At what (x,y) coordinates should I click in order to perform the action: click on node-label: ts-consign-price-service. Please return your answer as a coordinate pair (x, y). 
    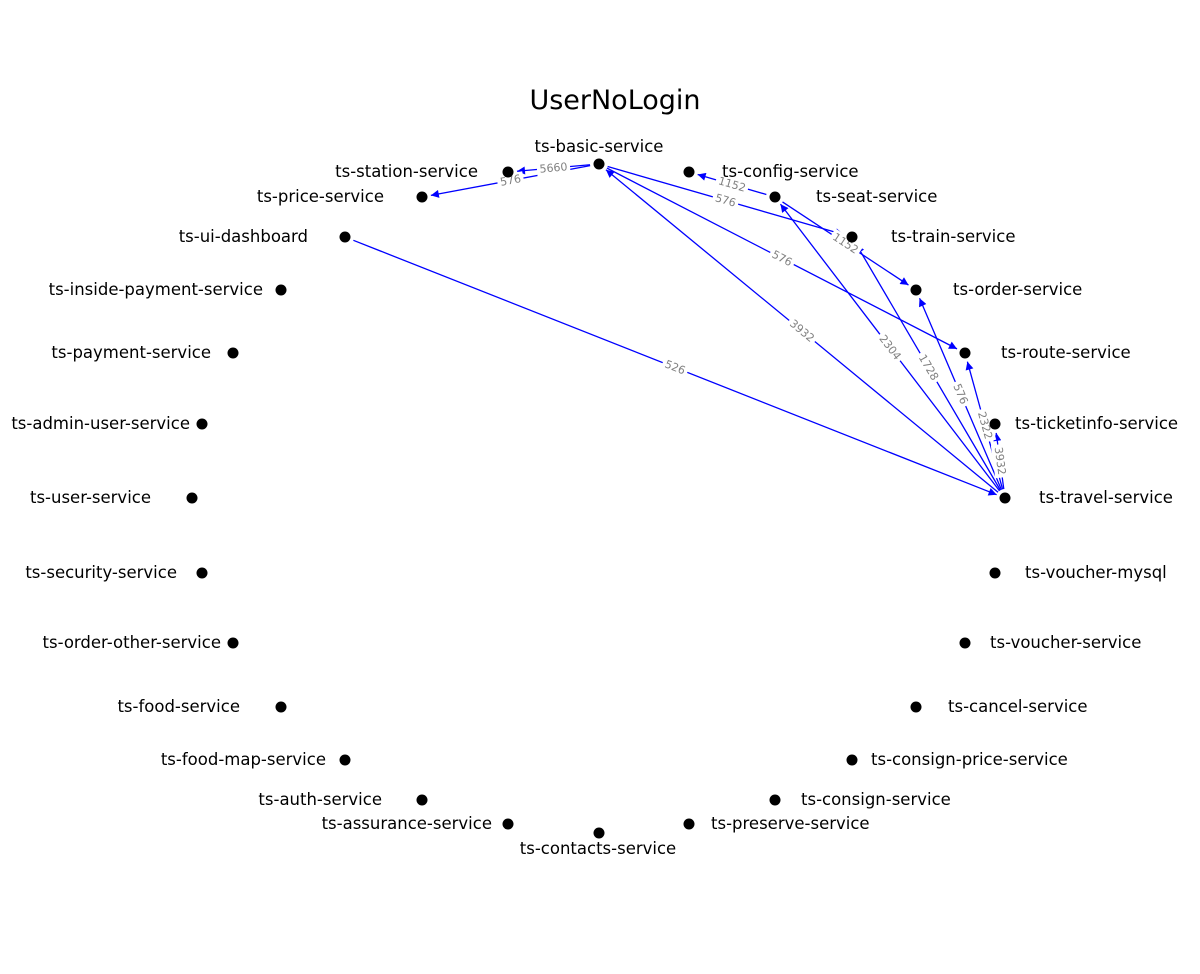
    Looking at the image, I should click on (969, 759).